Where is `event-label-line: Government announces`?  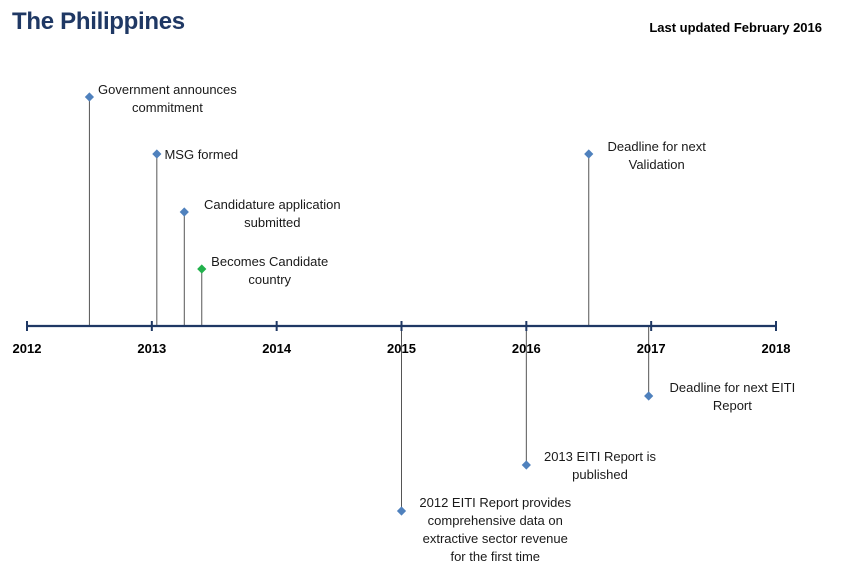 event-label-line: Government announces is located at coordinates (167, 89).